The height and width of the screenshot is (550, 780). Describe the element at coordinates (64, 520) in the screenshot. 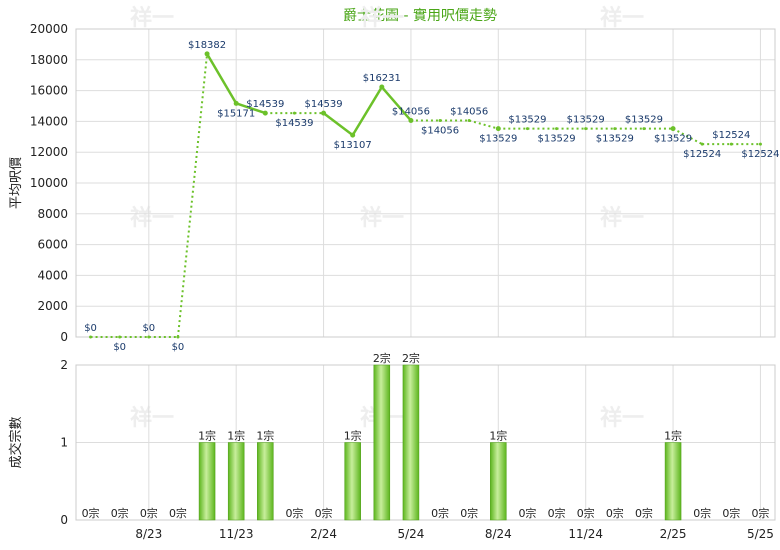

I see `count-y-tick-label: 0` at that location.